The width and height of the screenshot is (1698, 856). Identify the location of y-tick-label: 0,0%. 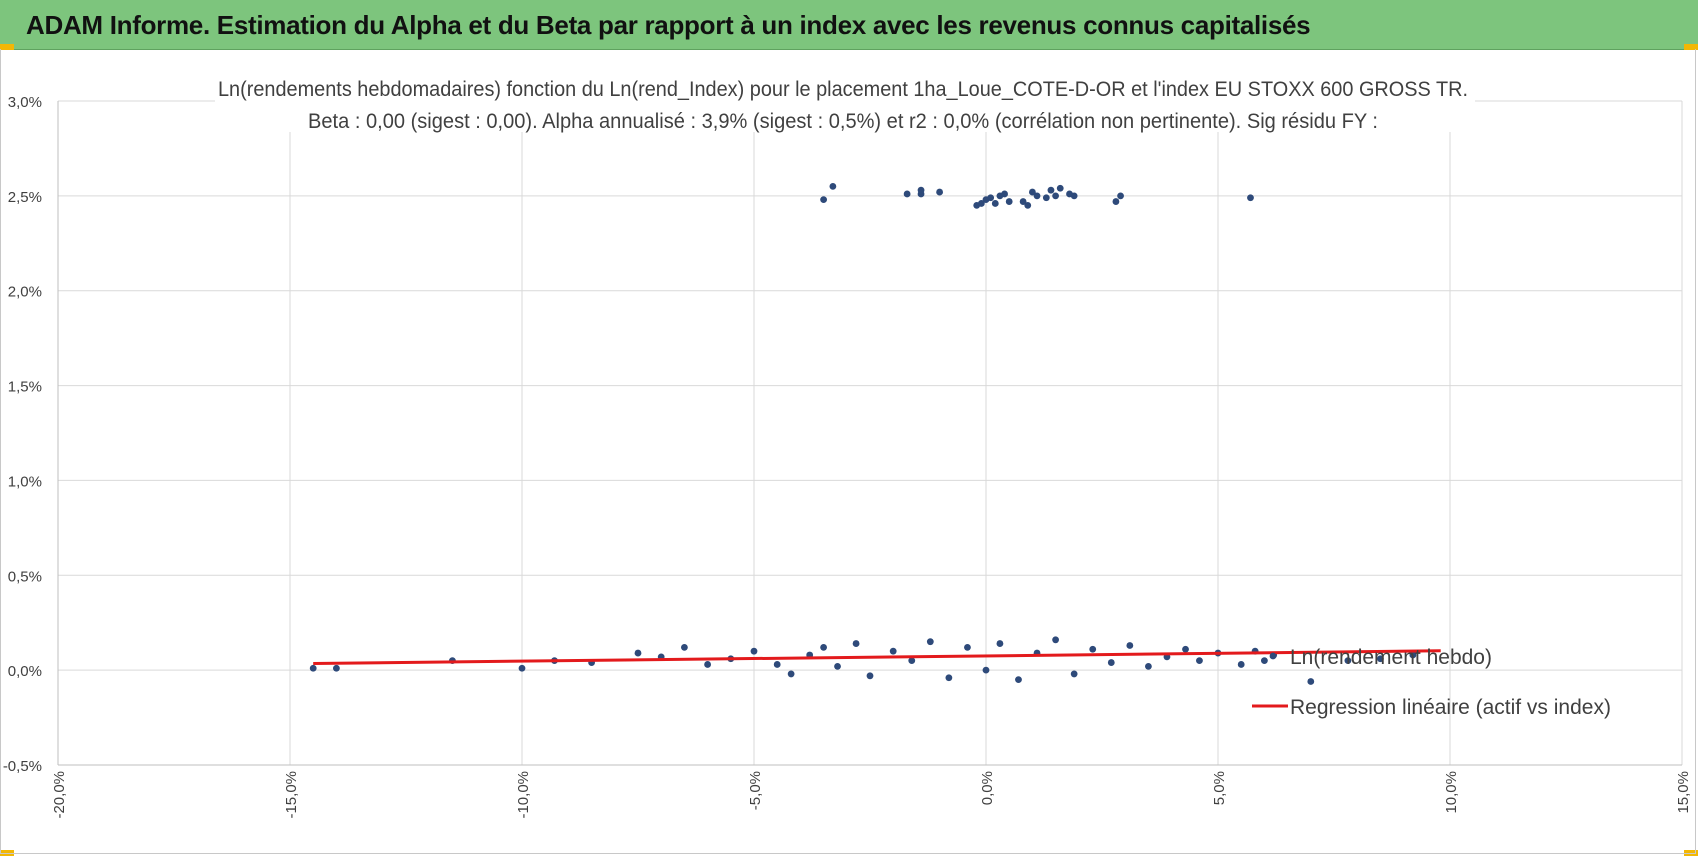
(25, 671).